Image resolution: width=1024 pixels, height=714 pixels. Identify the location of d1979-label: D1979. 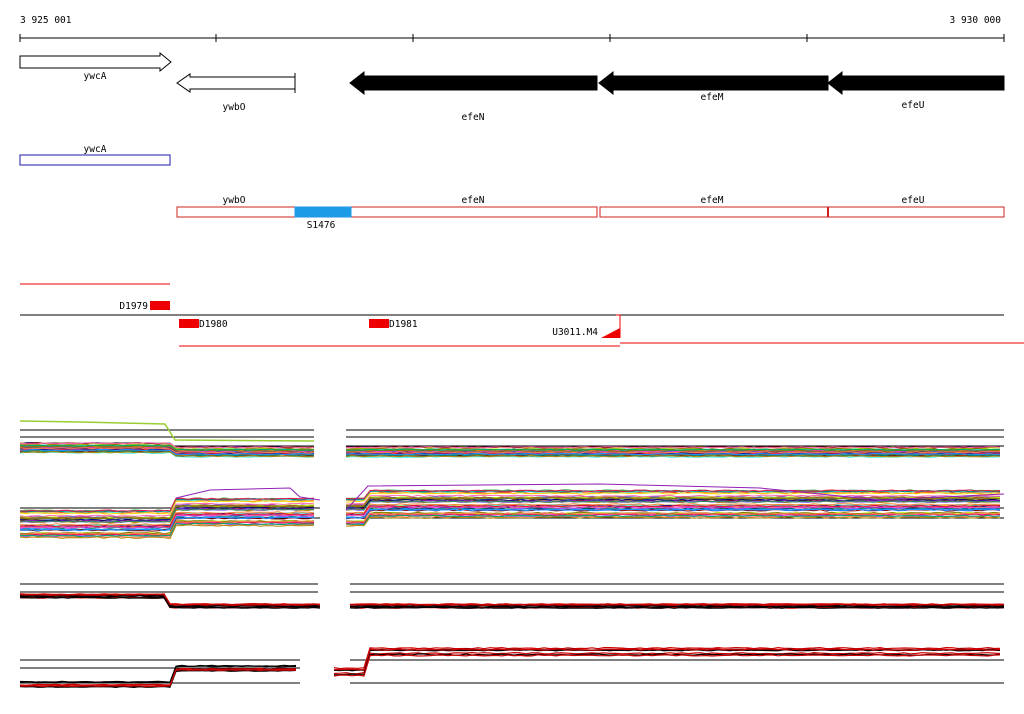
(133, 306).